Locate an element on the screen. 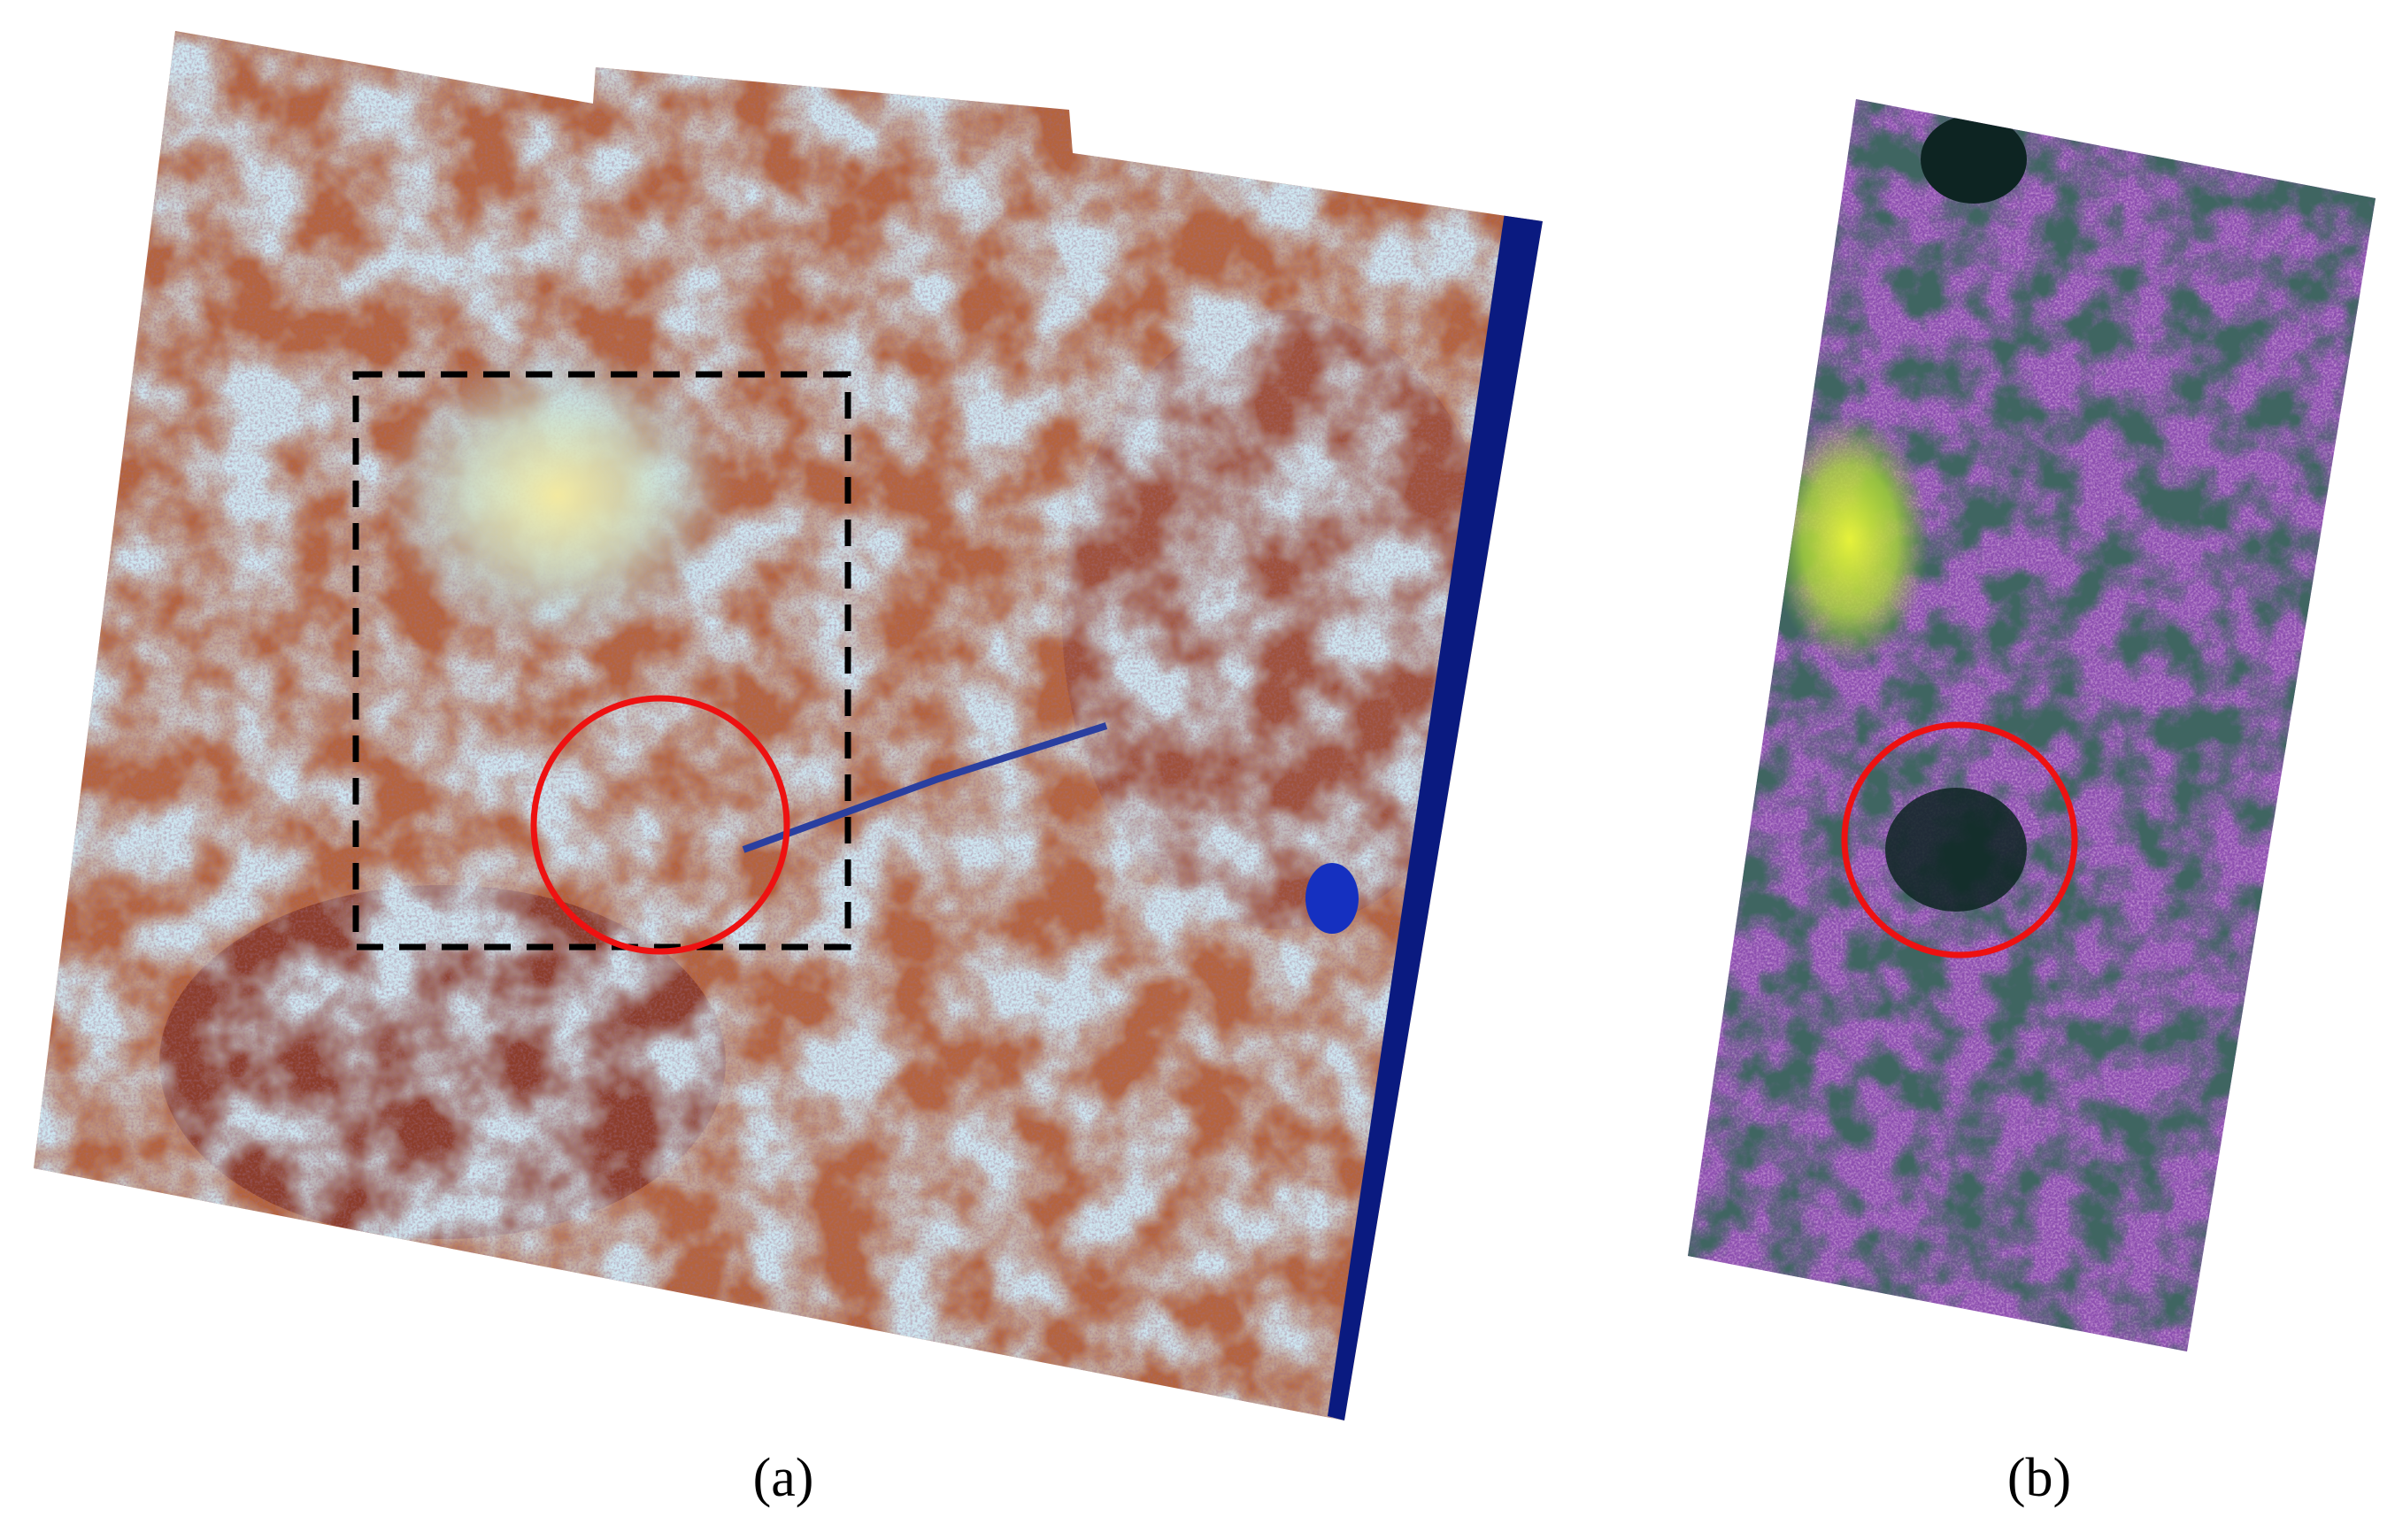 The image size is (2395, 1540). dashed-box is located at coordinates (601, 661).